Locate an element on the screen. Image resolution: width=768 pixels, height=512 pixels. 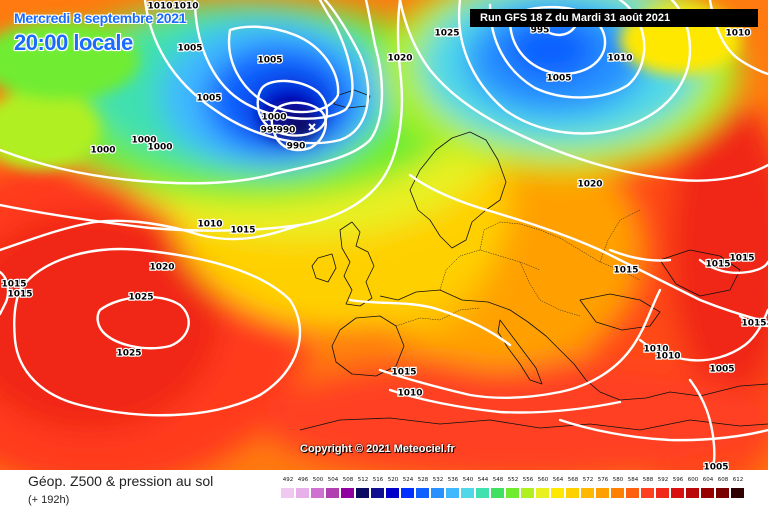
scale-value-label: 576 is located at coordinates (603, 480).